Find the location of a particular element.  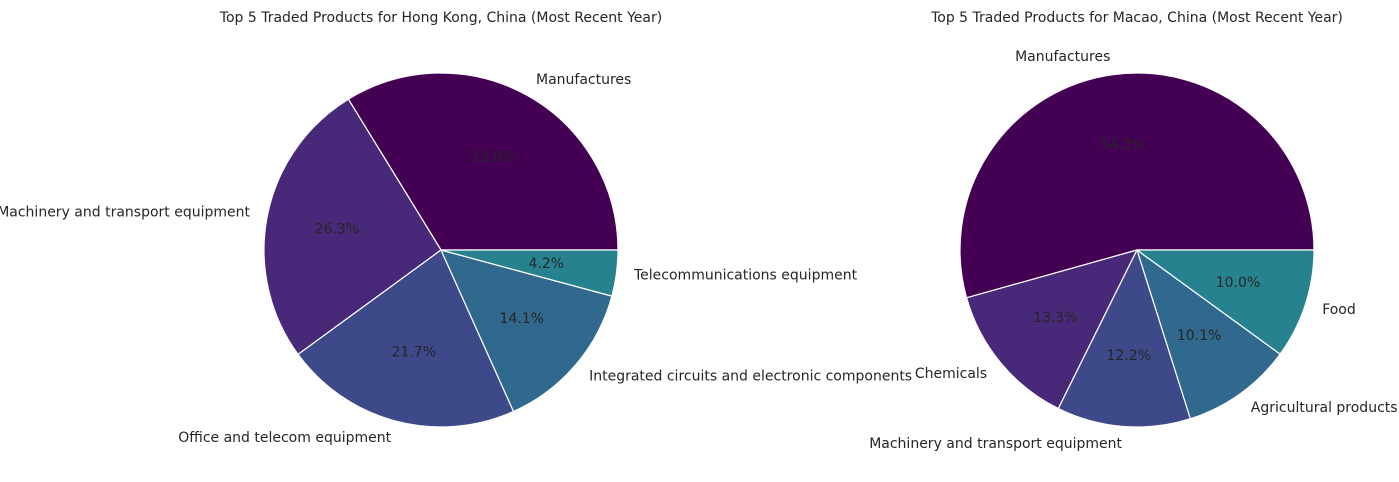

slice-label-macao-chemicals: Chemicals is located at coordinates (951, 374).